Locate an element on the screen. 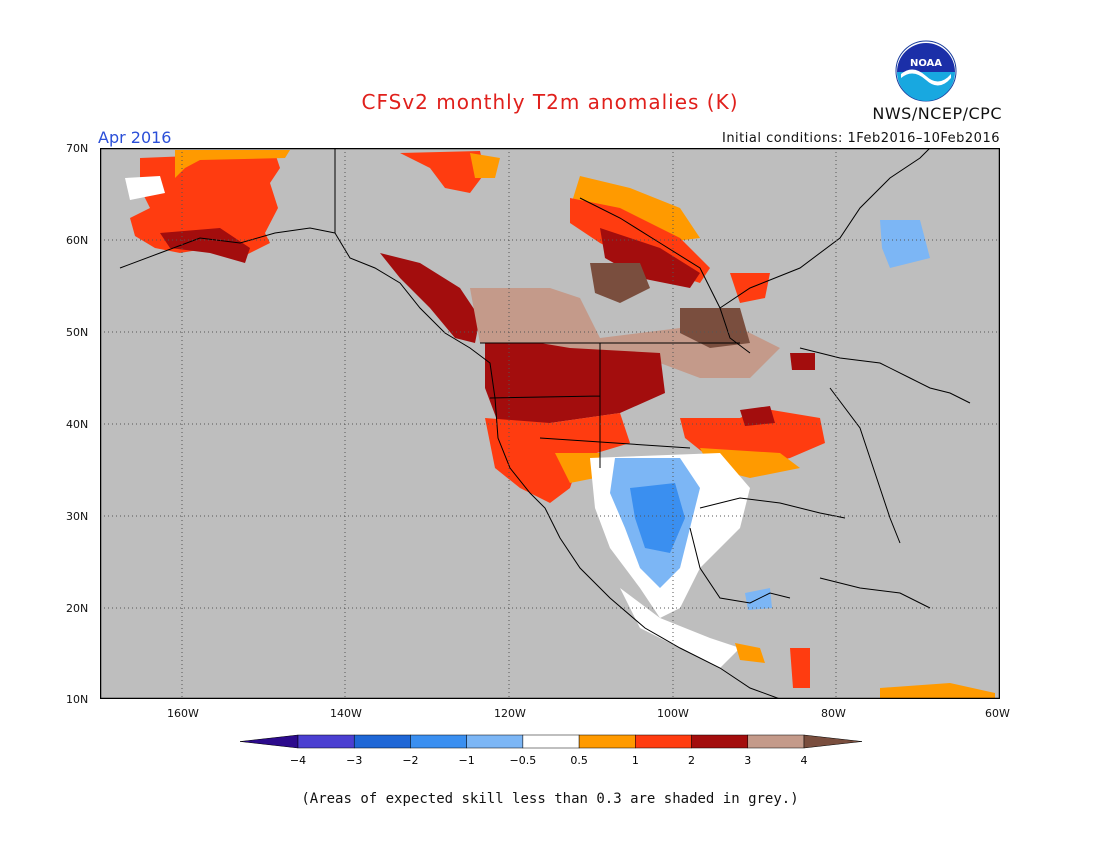  colorbar-tick-label: −4 is located at coordinates (298, 760).